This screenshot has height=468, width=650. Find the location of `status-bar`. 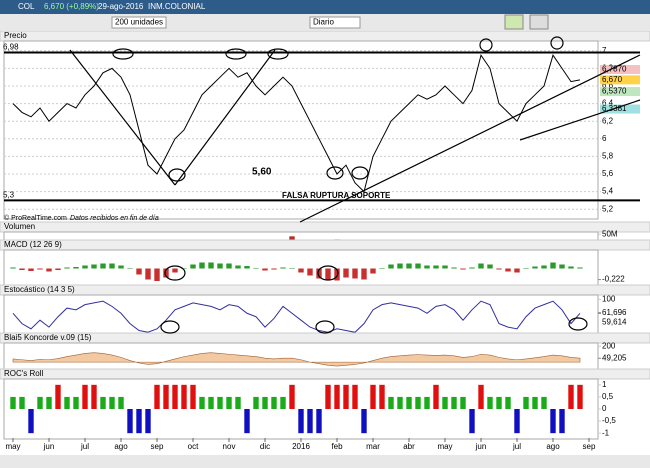

status-bar is located at coordinates (325, 461).